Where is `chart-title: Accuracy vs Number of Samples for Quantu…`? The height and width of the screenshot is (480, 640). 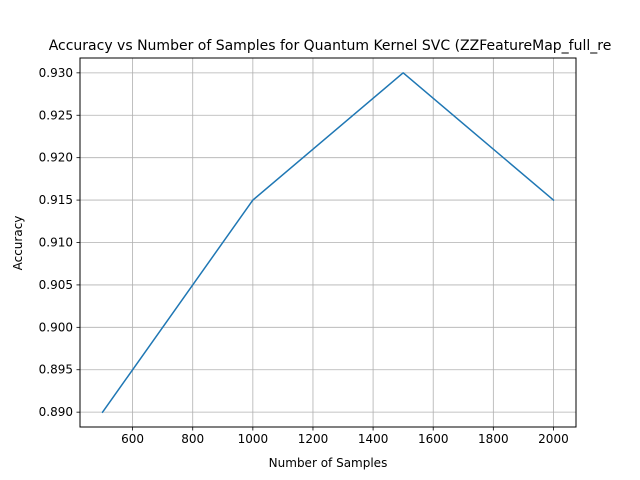
chart-title: Accuracy vs Number of Samples for Quantu… is located at coordinates (330, 46).